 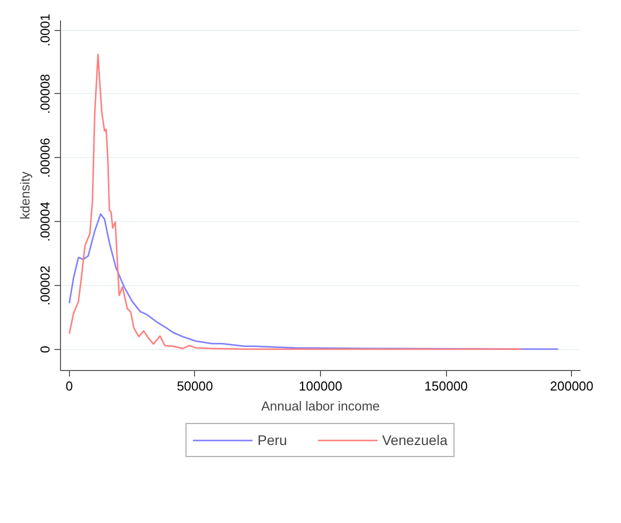 I want to click on y-tick-label: .00004, so click(x=45, y=222).